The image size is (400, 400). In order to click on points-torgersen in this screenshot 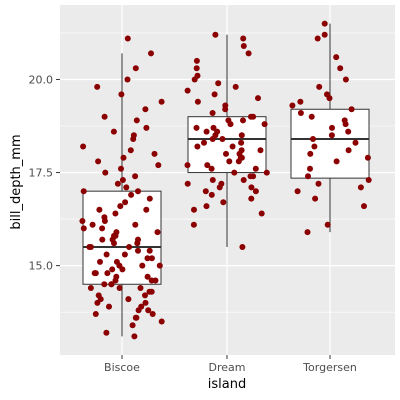, I will do `click(330, 128)`.